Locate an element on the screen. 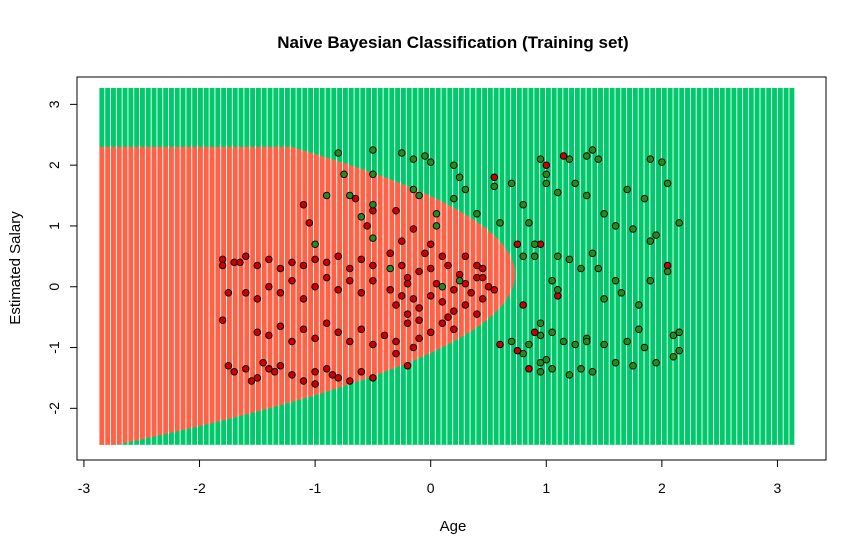 The height and width of the screenshot is (556, 867). x-tick-label: 2 is located at coordinates (662, 488).